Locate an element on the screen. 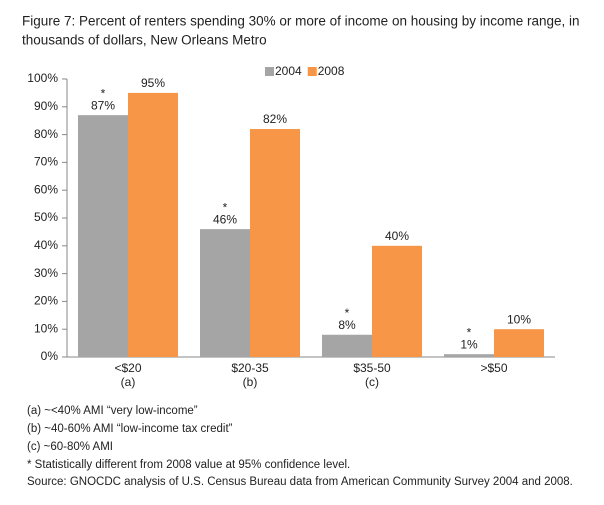 The width and height of the screenshot is (604, 505). x-tick-note: (c) is located at coordinates (372, 382).